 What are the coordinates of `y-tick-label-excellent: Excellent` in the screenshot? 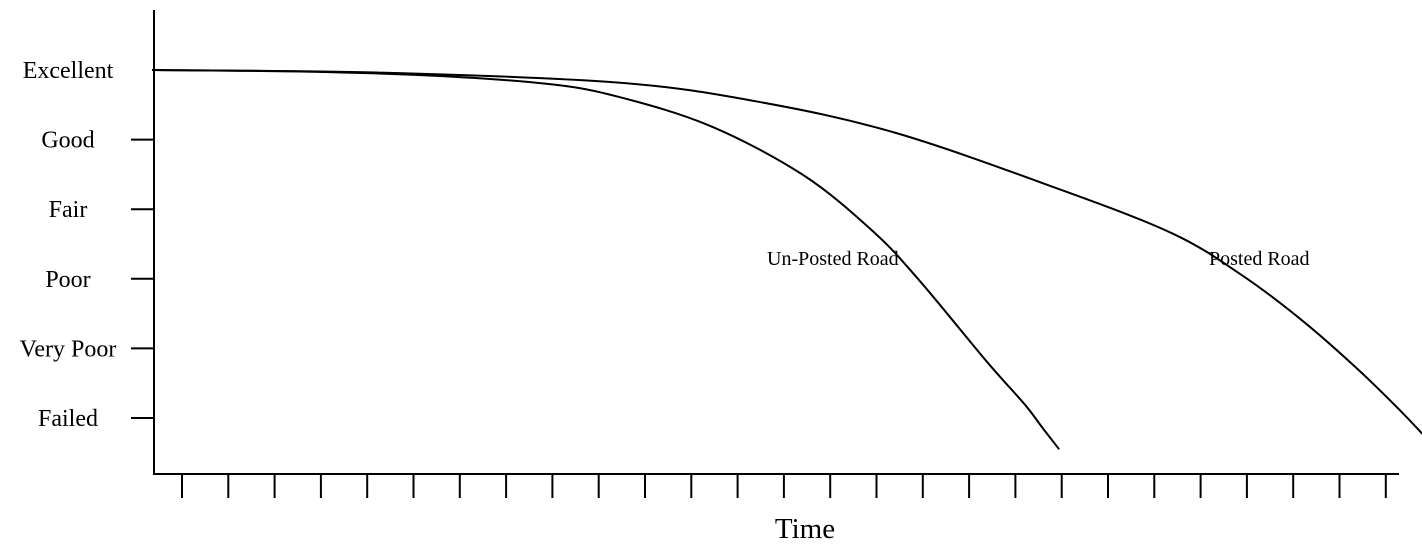 It's located at (68, 71).